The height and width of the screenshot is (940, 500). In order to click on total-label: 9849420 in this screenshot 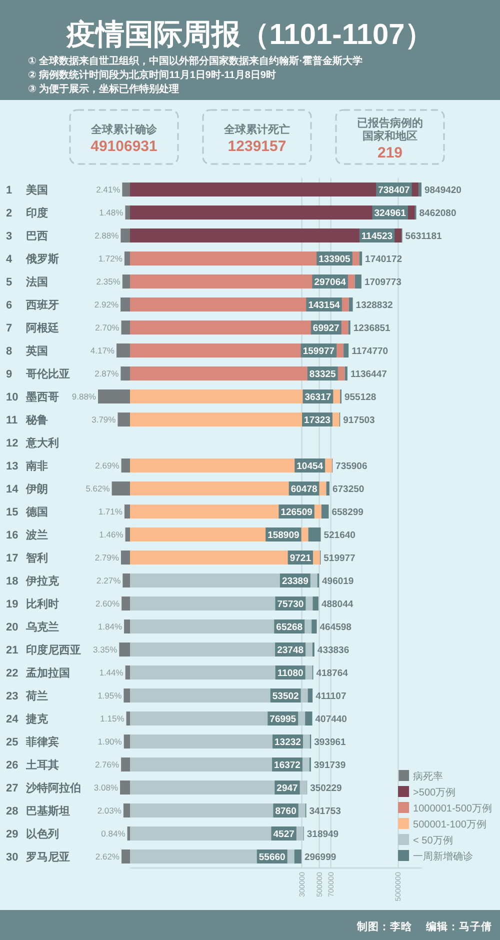, I will do `click(443, 190)`.